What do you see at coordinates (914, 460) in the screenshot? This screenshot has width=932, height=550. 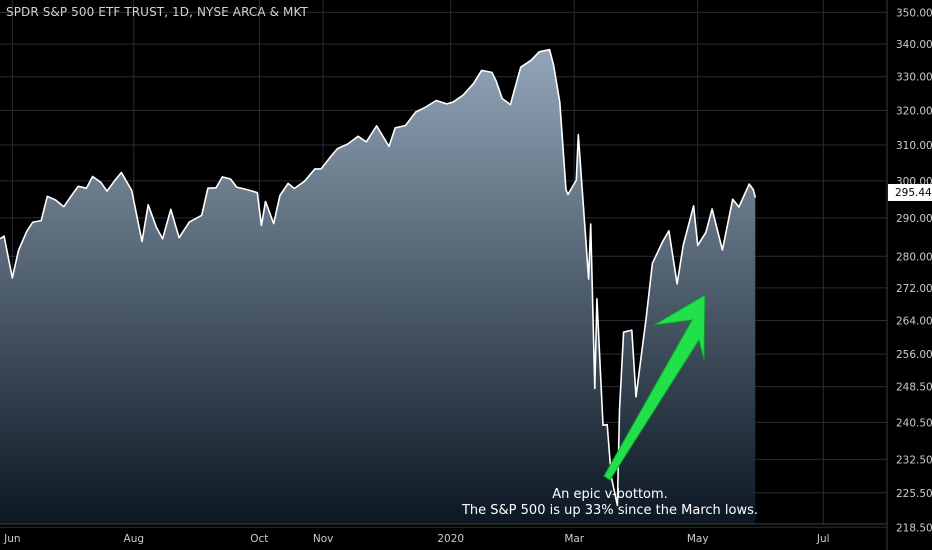 I see `price-tick-label: 232.50` at bounding box center [914, 460].